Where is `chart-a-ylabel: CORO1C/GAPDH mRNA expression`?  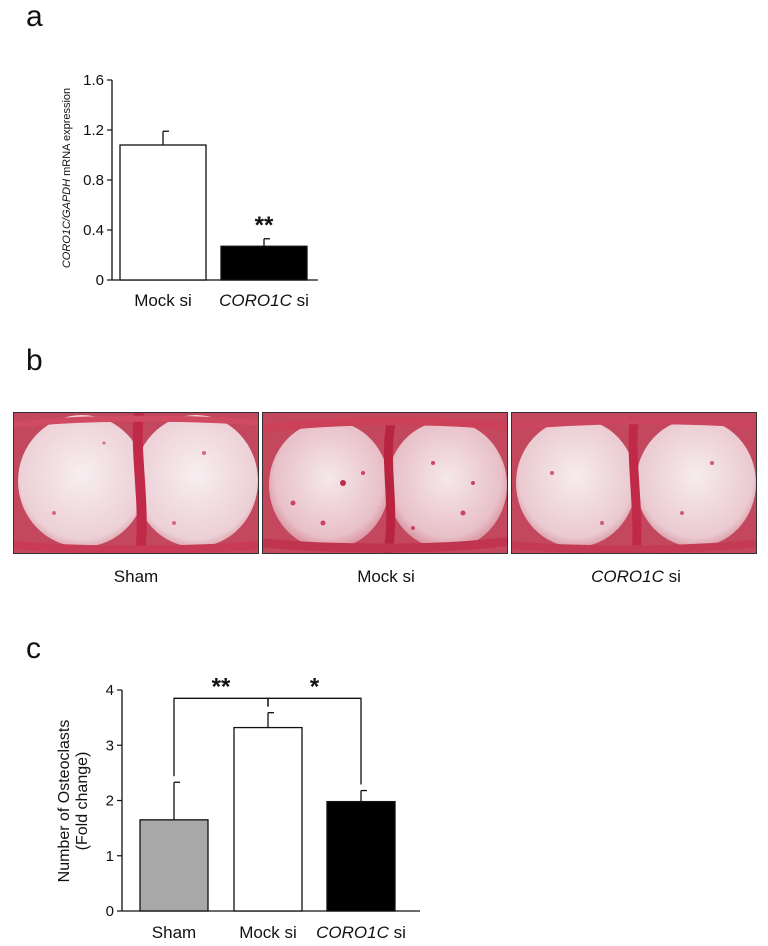 chart-a-ylabel: CORO1C/GAPDH mRNA expression is located at coordinates (67, 178).